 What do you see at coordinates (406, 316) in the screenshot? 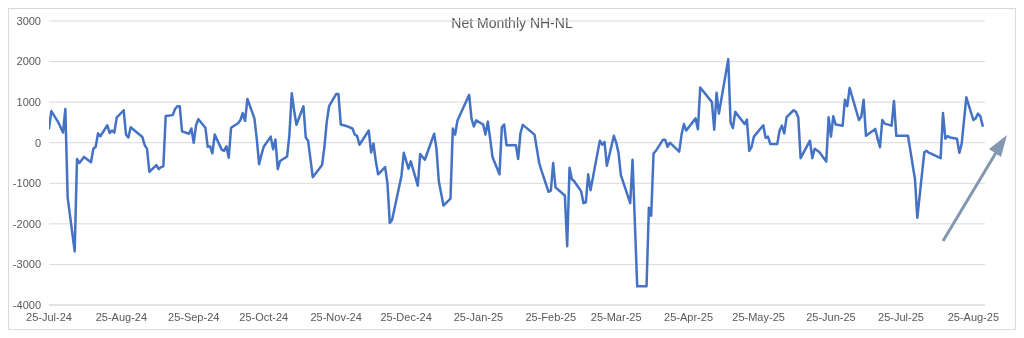
I see `x-tick-label: 25-Dec-24` at bounding box center [406, 316].